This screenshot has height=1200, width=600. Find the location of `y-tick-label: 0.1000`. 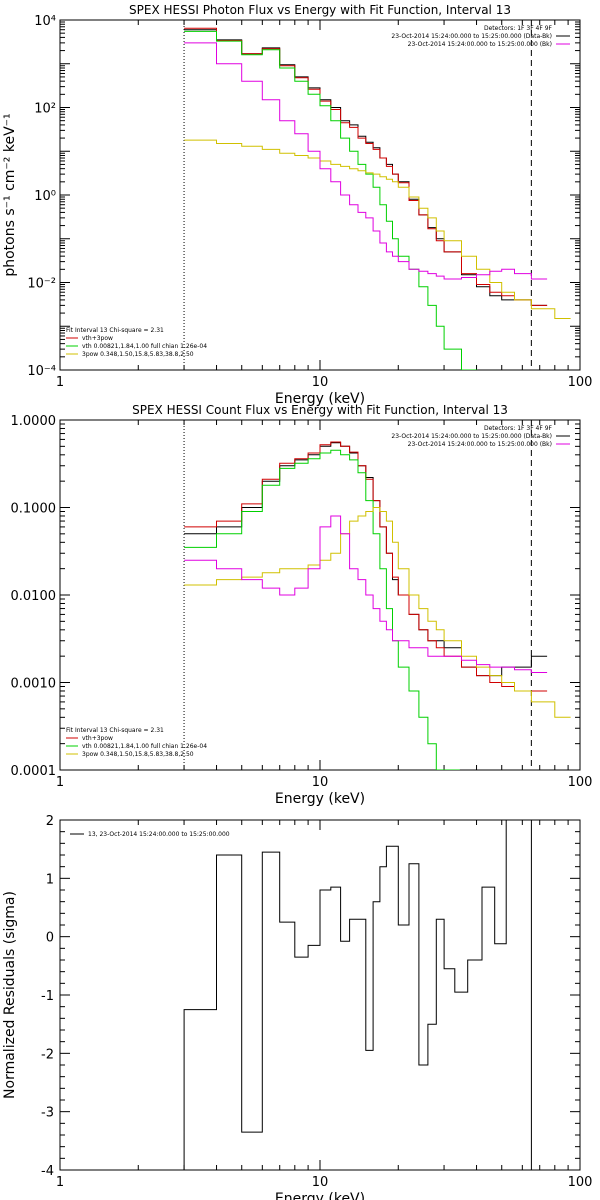

y-tick-label: 0.1000 is located at coordinates (34, 509).